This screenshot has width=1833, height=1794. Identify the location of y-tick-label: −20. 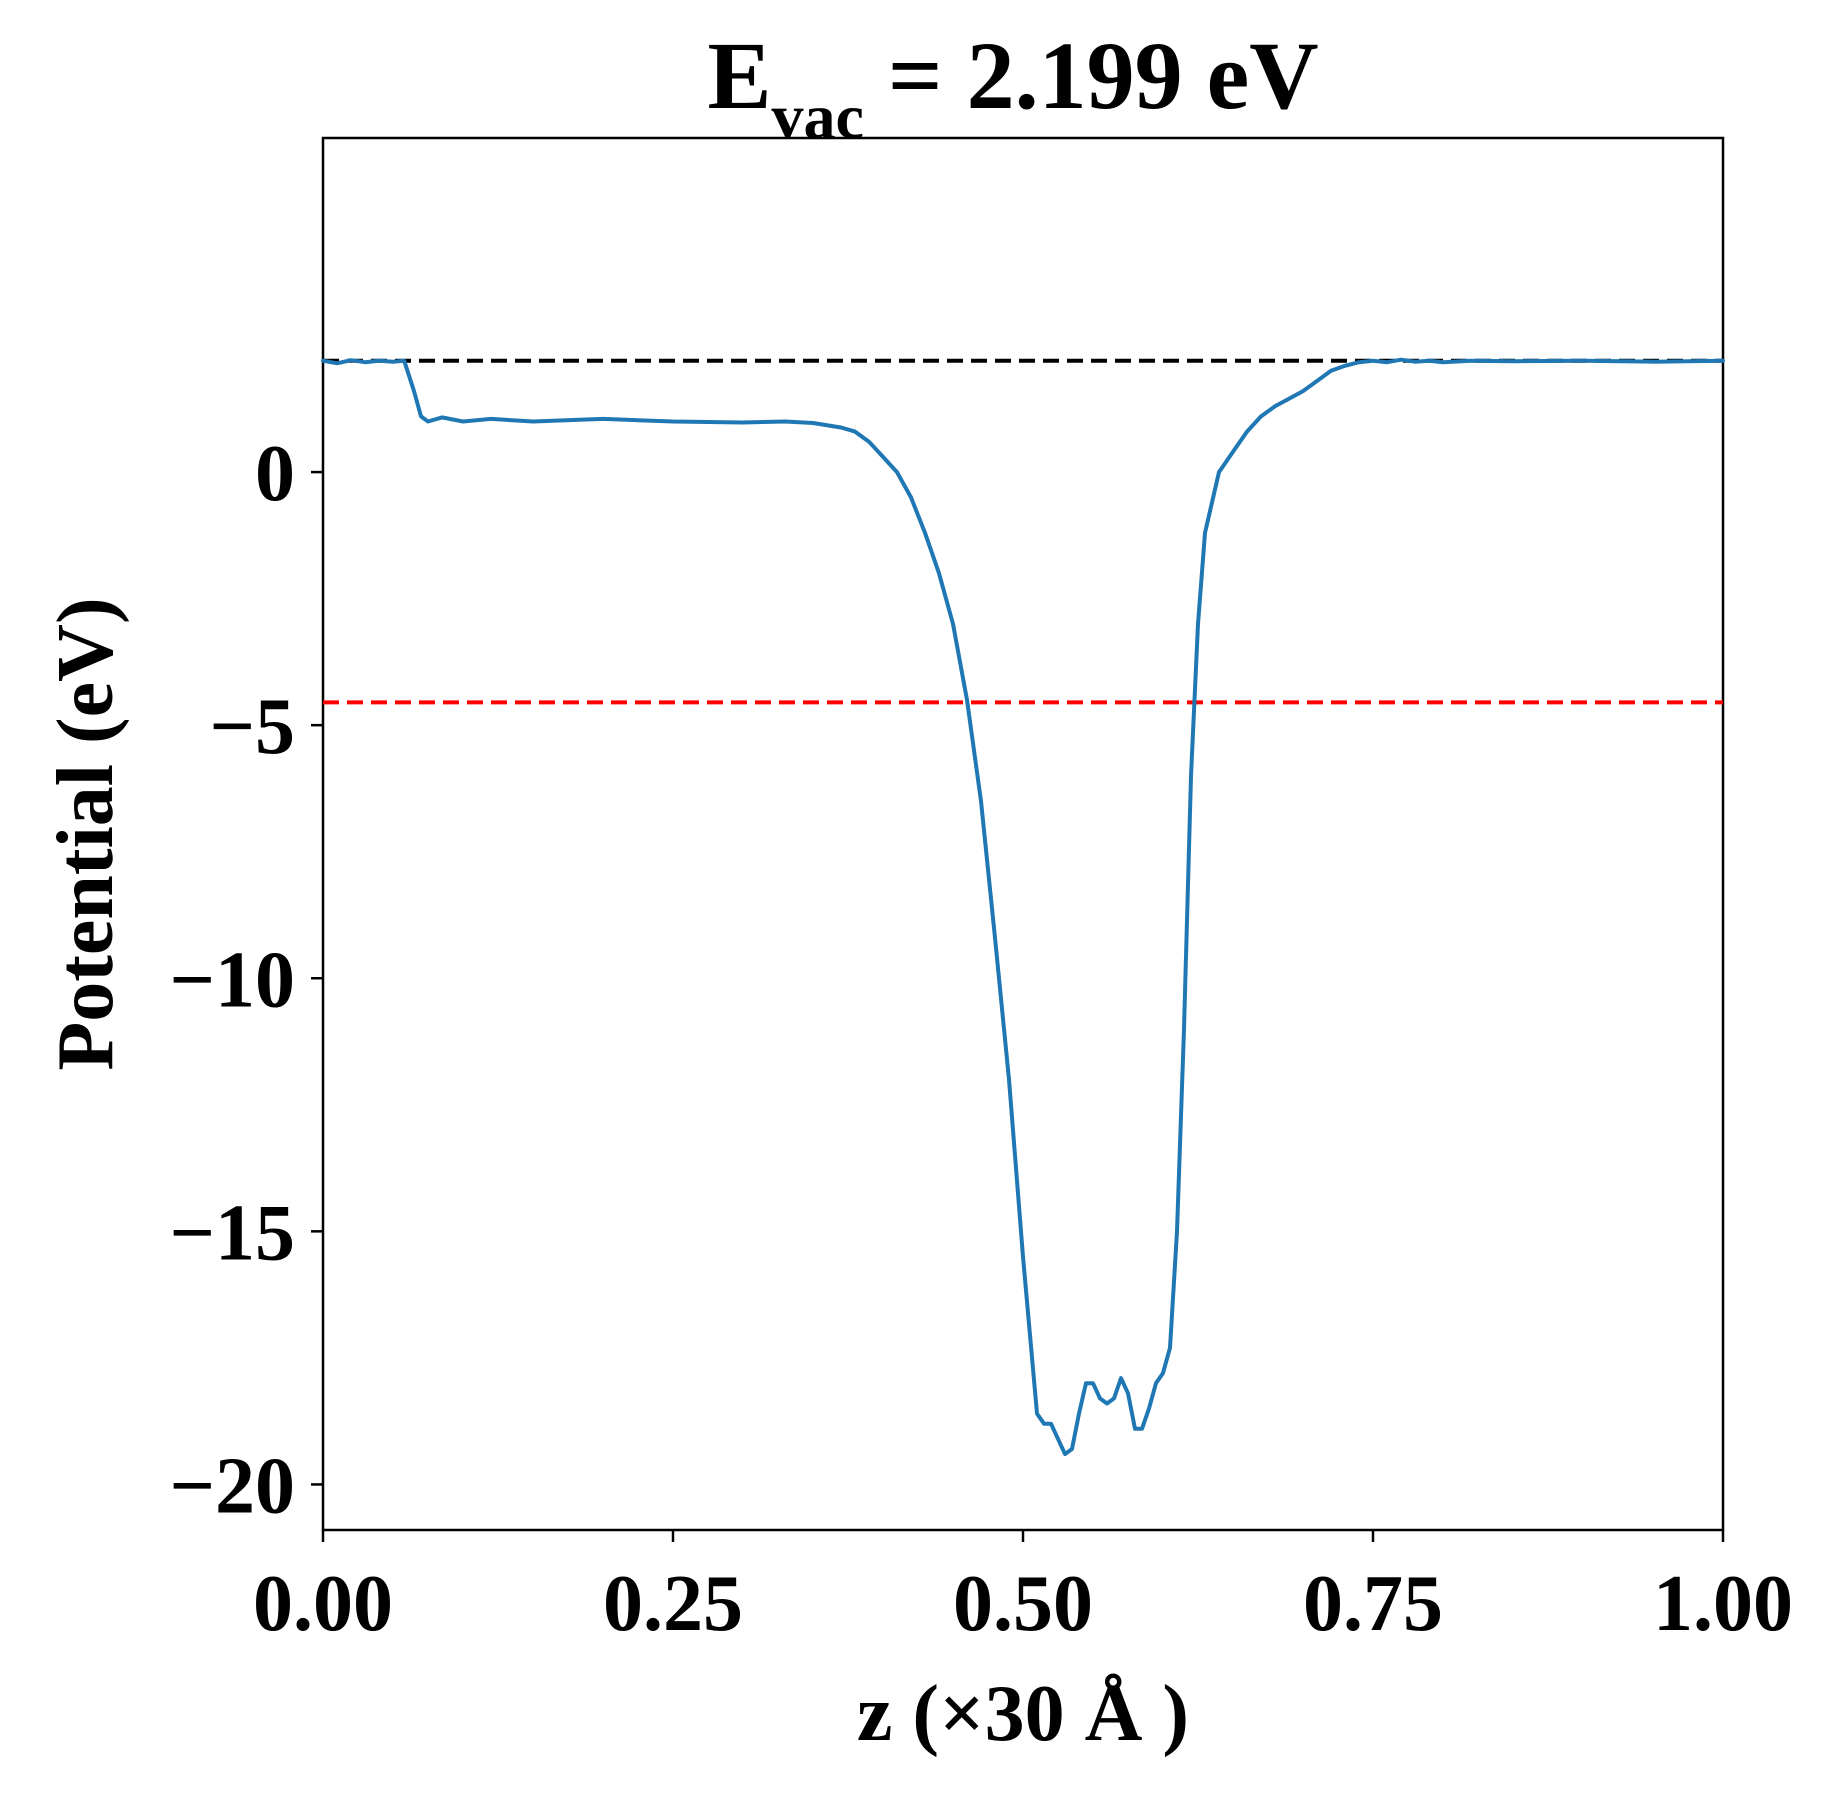
(232, 1486).